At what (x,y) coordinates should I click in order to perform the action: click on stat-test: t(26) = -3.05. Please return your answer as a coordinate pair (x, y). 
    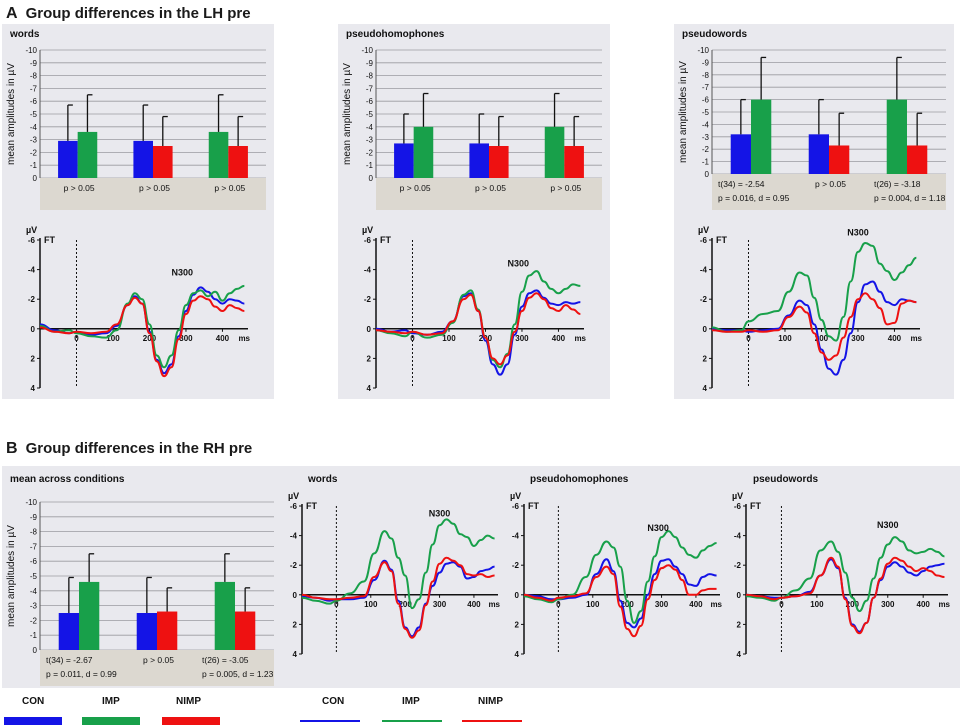
    Looking at the image, I should click on (225, 660).